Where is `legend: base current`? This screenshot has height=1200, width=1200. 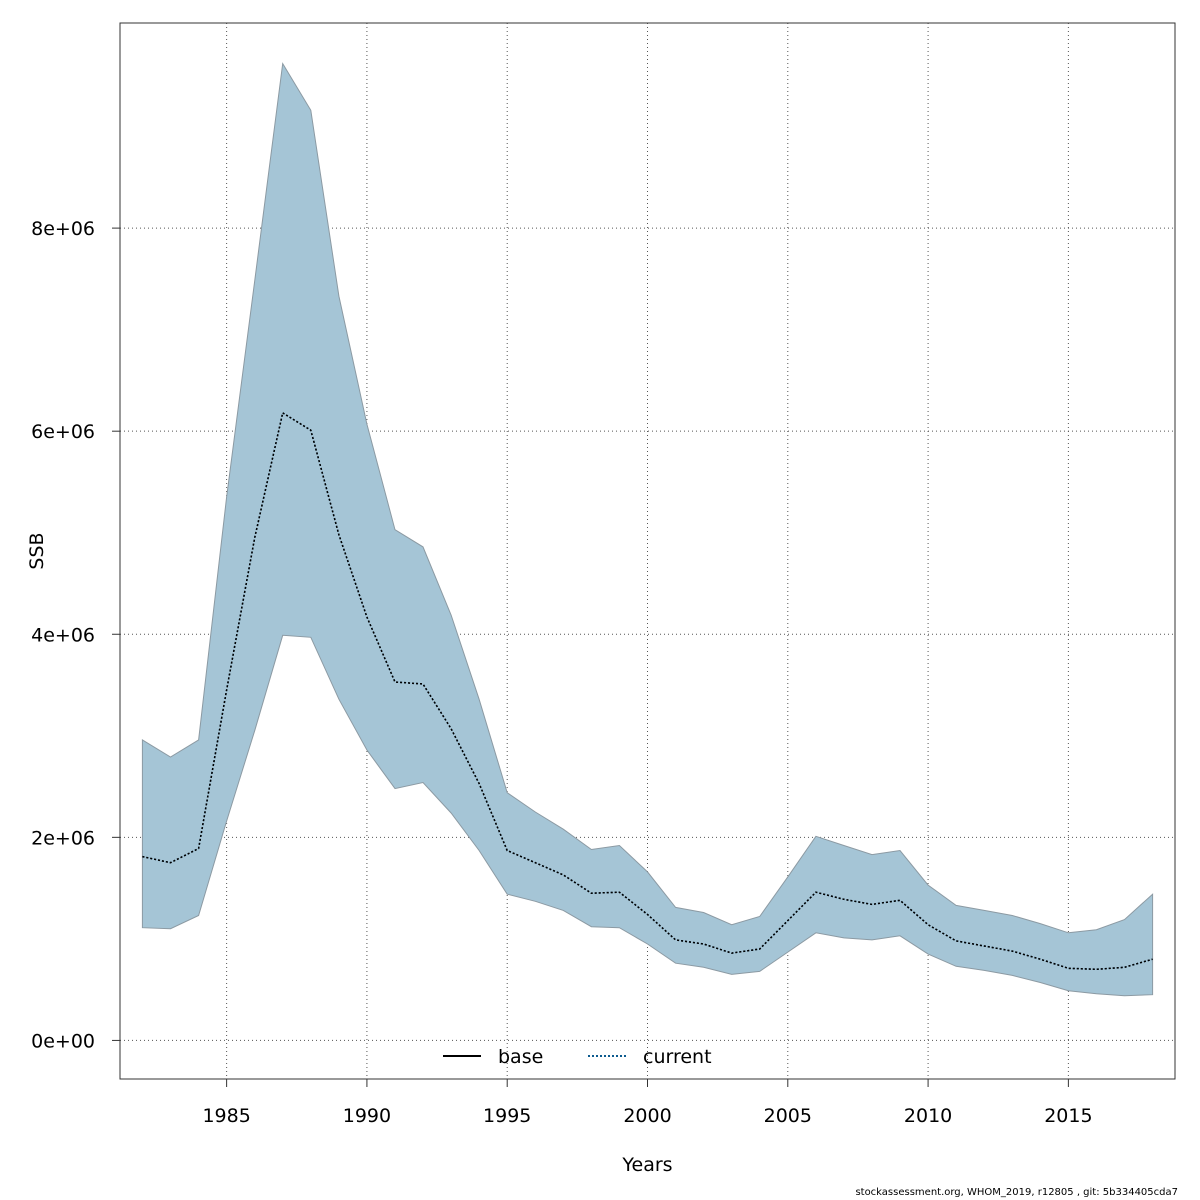 legend: base current is located at coordinates (577, 1057).